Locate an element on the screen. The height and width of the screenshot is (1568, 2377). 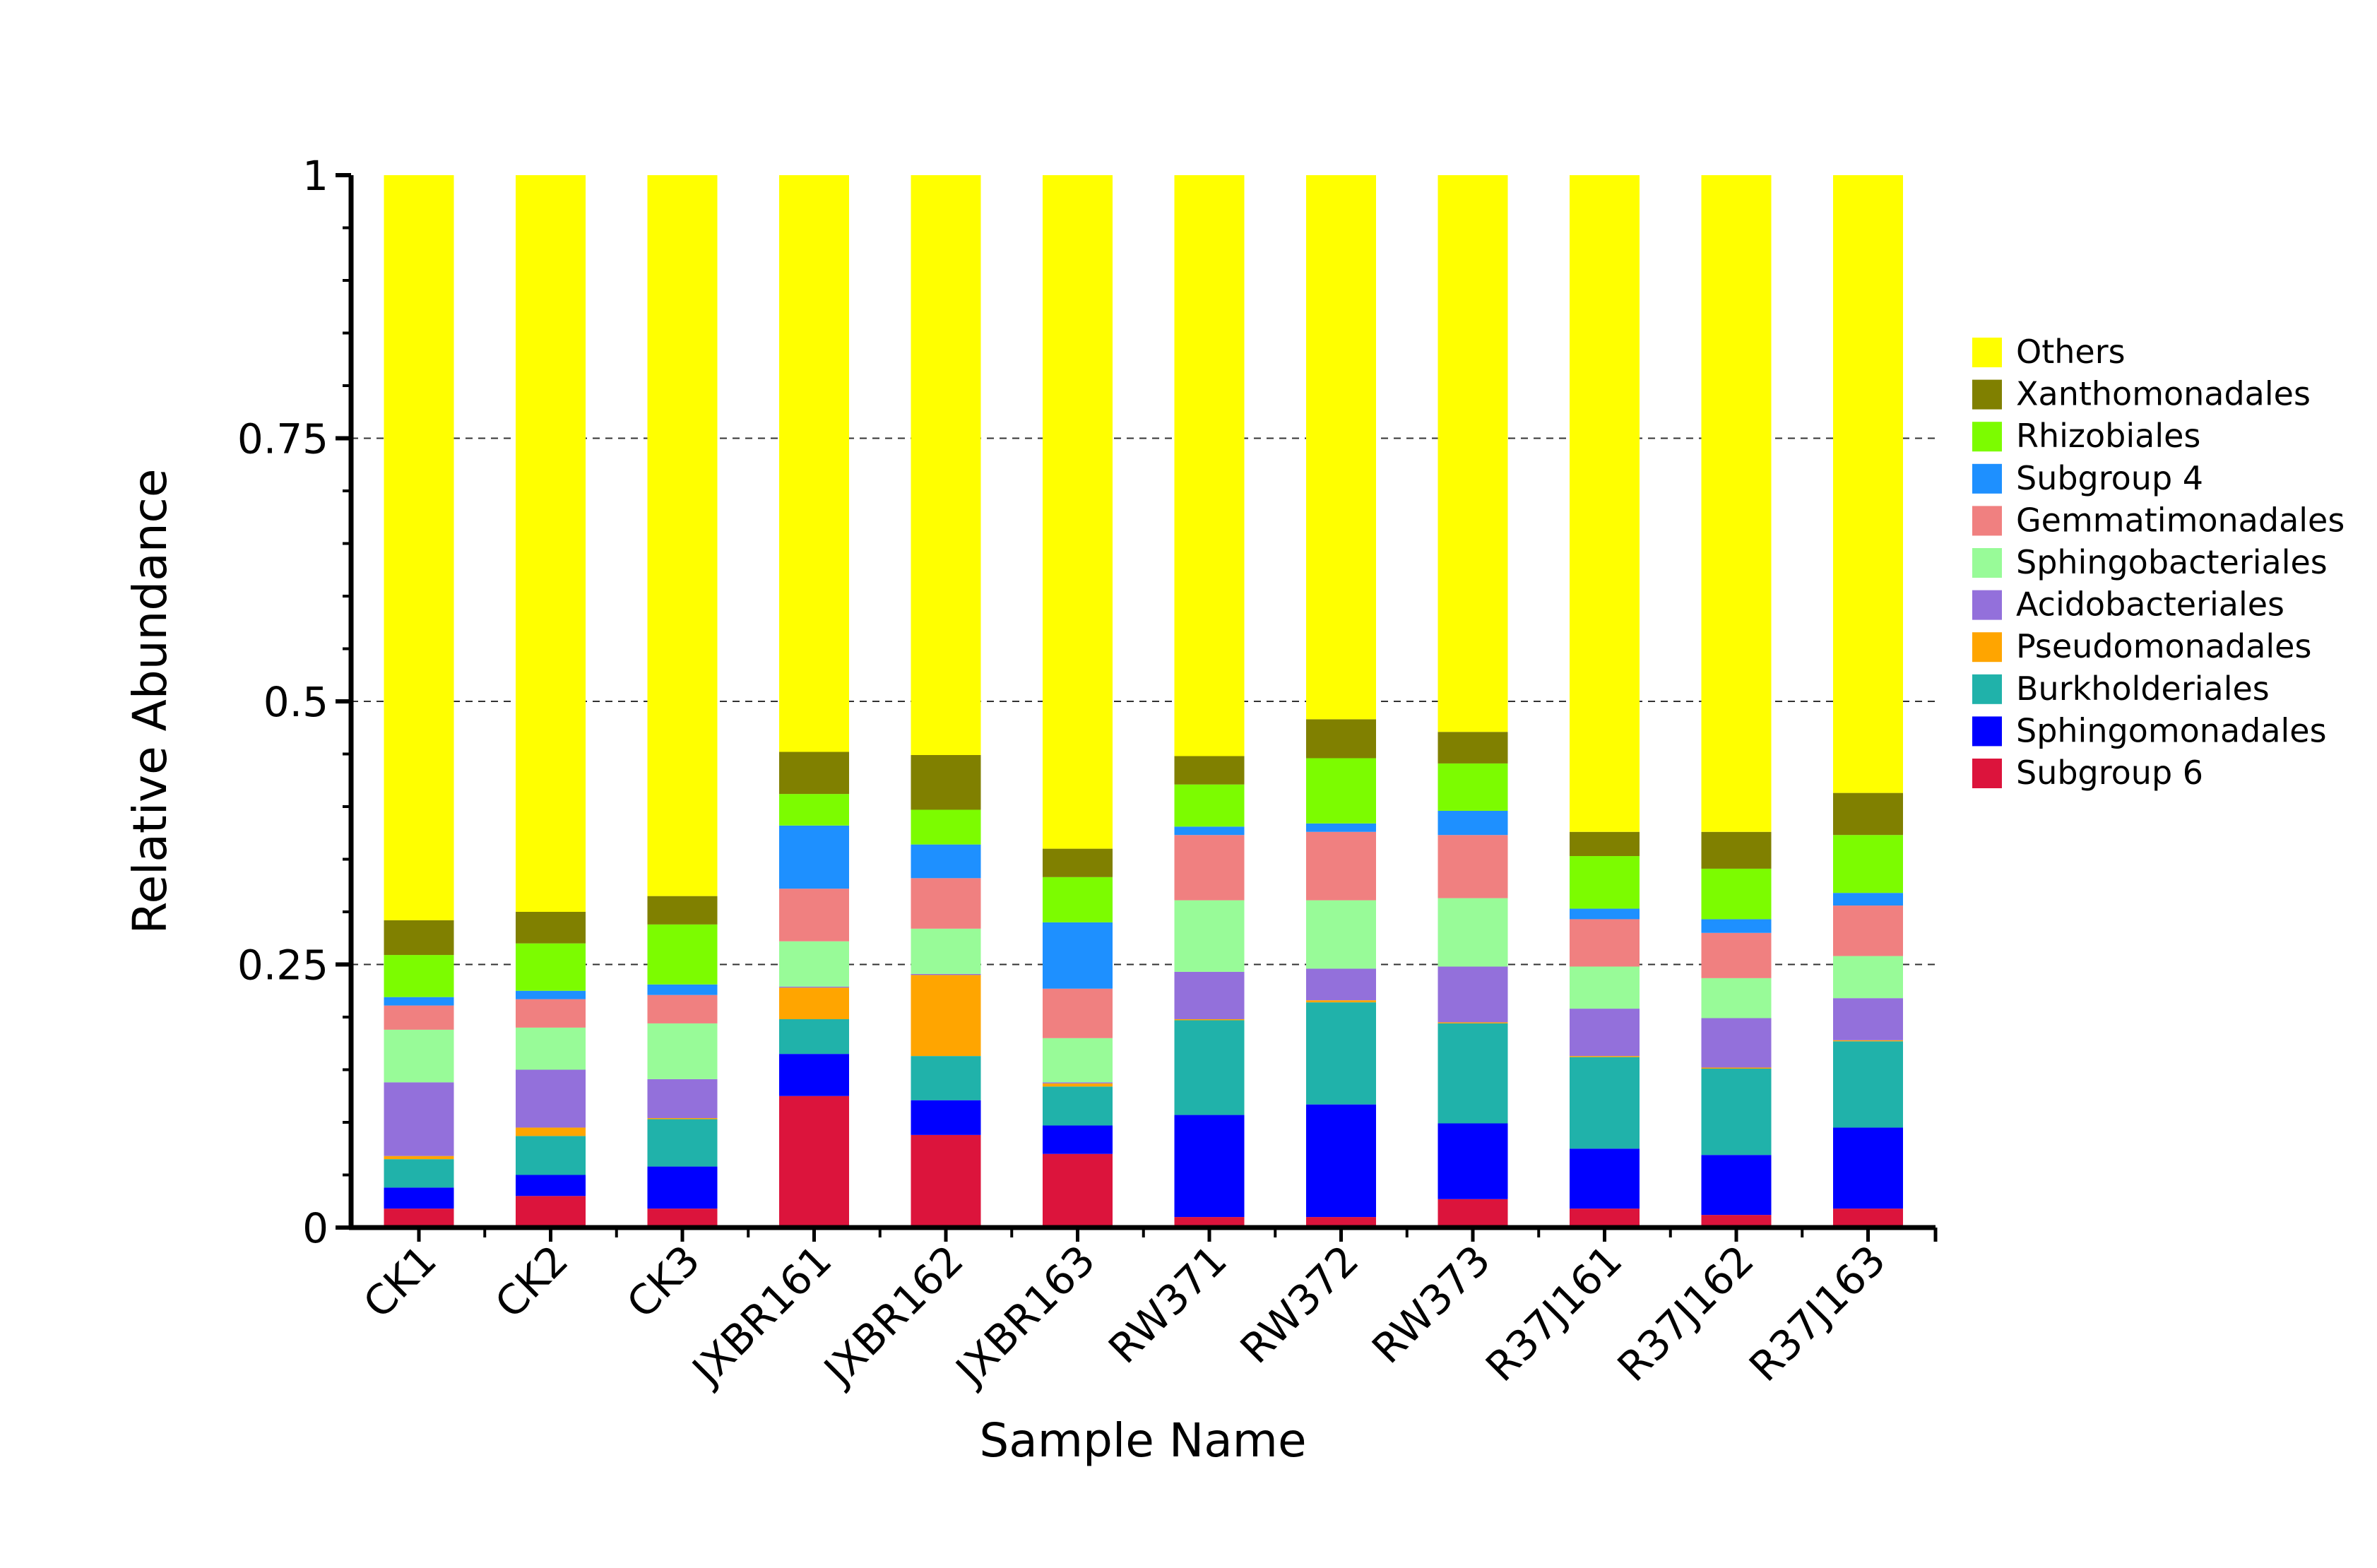
legend-item-acidobacteriales: Acidobacteriales is located at coordinates (2128, 605).